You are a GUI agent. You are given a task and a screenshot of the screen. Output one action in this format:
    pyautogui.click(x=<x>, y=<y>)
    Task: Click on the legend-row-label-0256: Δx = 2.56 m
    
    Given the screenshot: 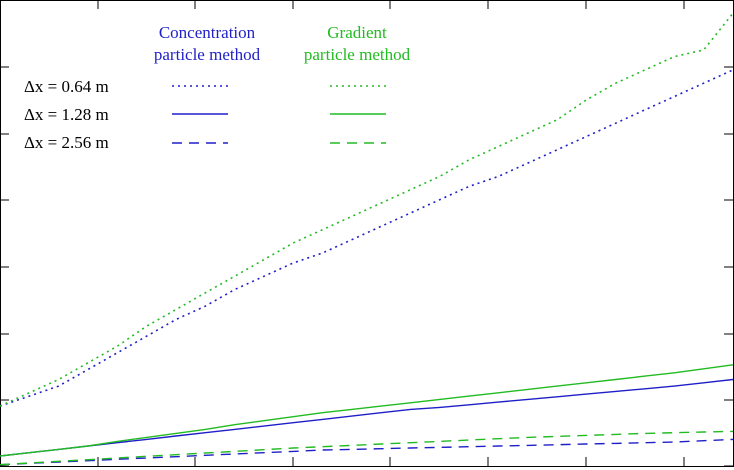 What is the action you would take?
    pyautogui.click(x=66, y=142)
    